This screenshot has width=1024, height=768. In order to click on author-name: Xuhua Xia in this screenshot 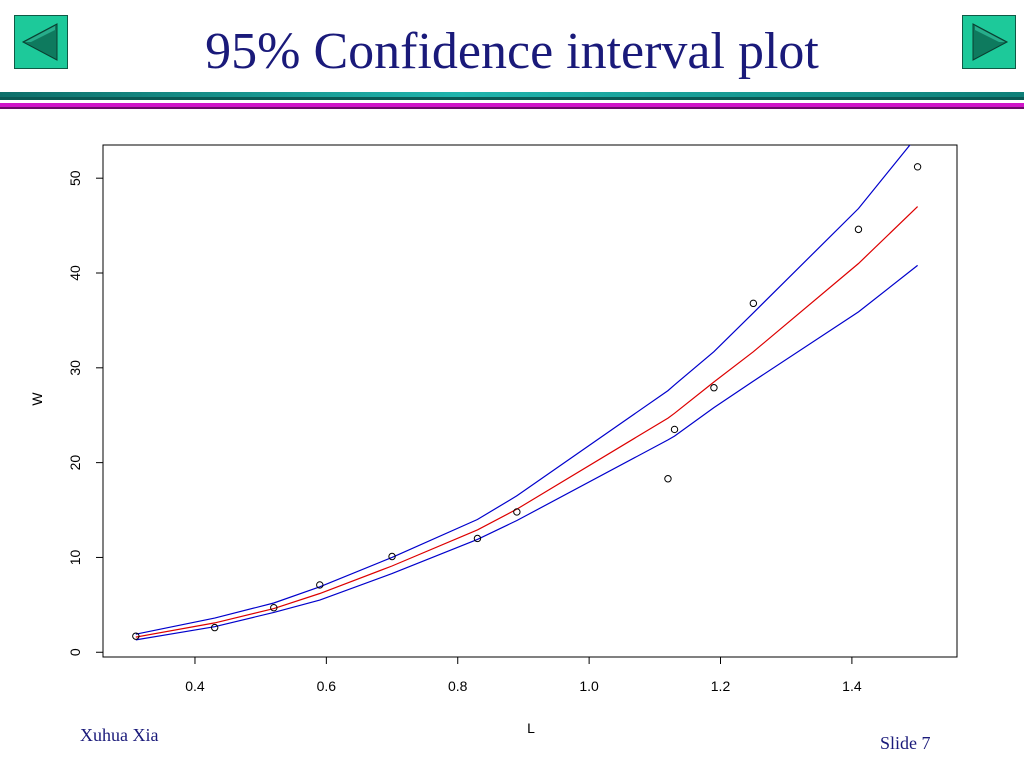, I will do `click(119, 735)`.